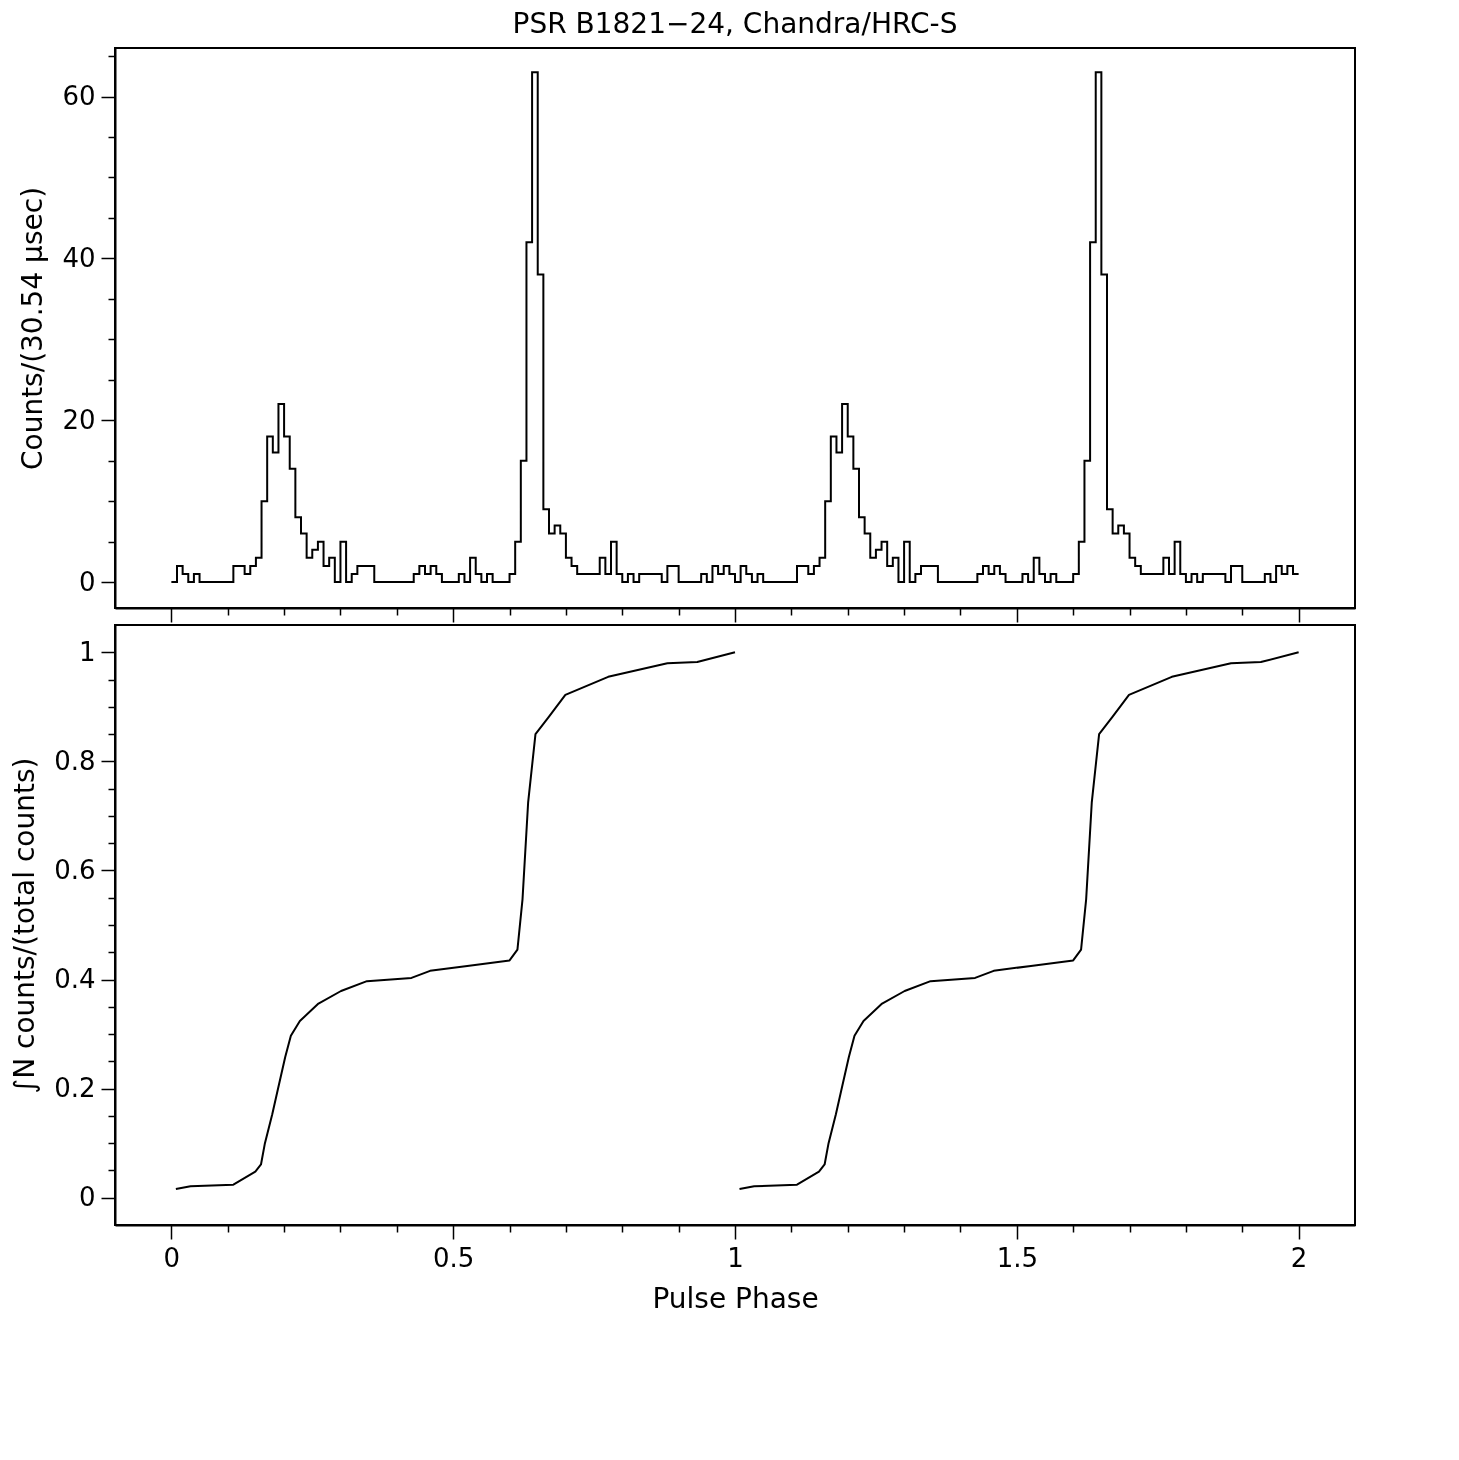 The width and height of the screenshot is (1459, 1460). Describe the element at coordinates (25, 925) in the screenshot. I see `y-axis-title: ∫N counts/(total counts)` at that location.